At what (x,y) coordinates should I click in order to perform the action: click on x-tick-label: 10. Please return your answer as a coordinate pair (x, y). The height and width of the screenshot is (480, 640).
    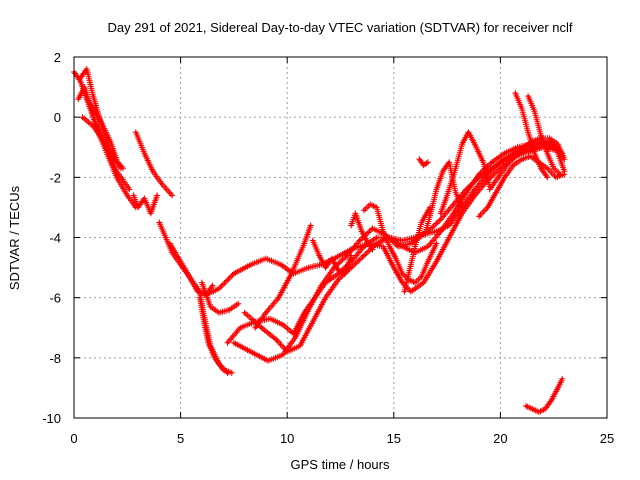
    Looking at the image, I should click on (287, 438).